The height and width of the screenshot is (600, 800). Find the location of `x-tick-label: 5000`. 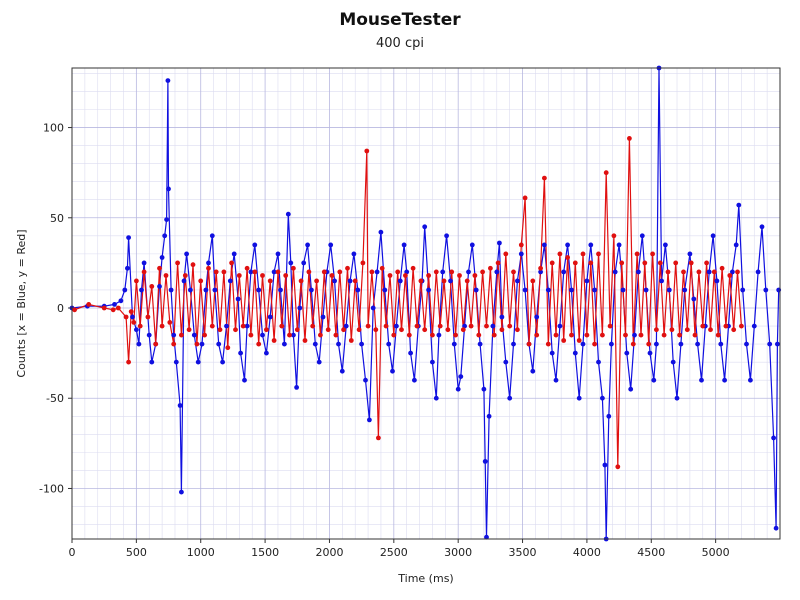

x-tick-label: 5000 is located at coordinates (716, 552).